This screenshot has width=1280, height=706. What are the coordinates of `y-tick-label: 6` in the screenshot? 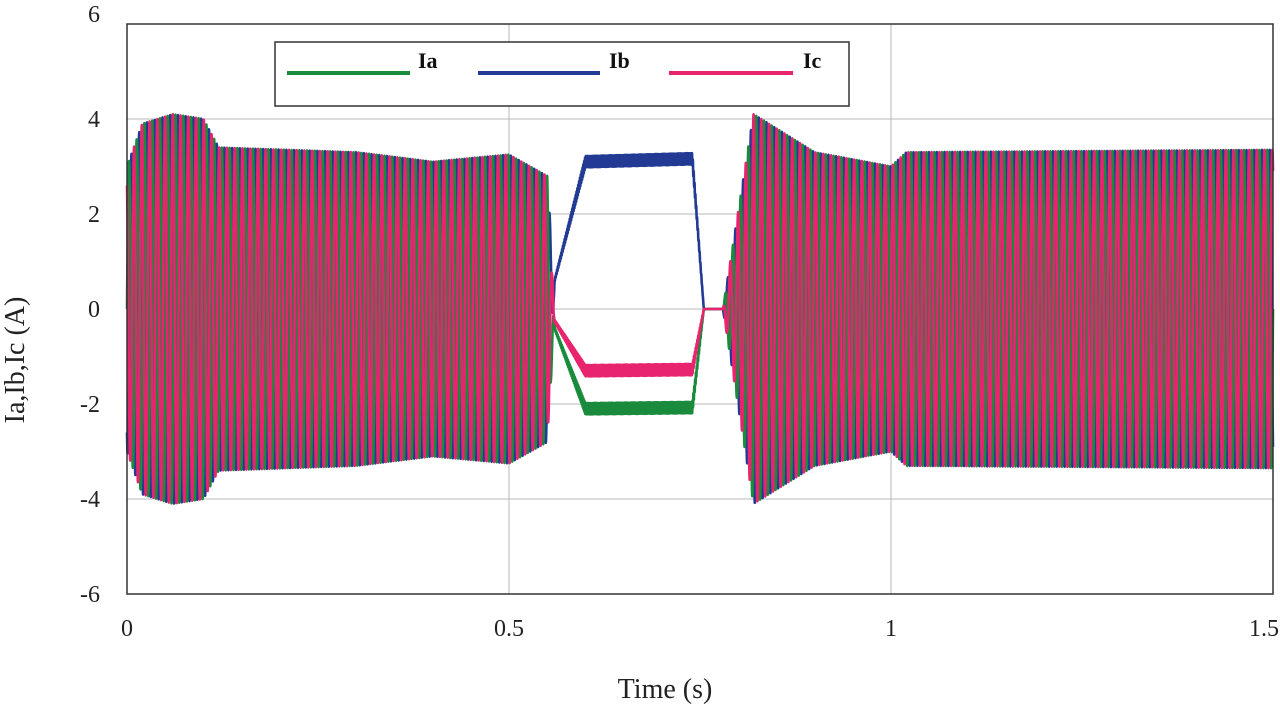 It's located at (94, 15).